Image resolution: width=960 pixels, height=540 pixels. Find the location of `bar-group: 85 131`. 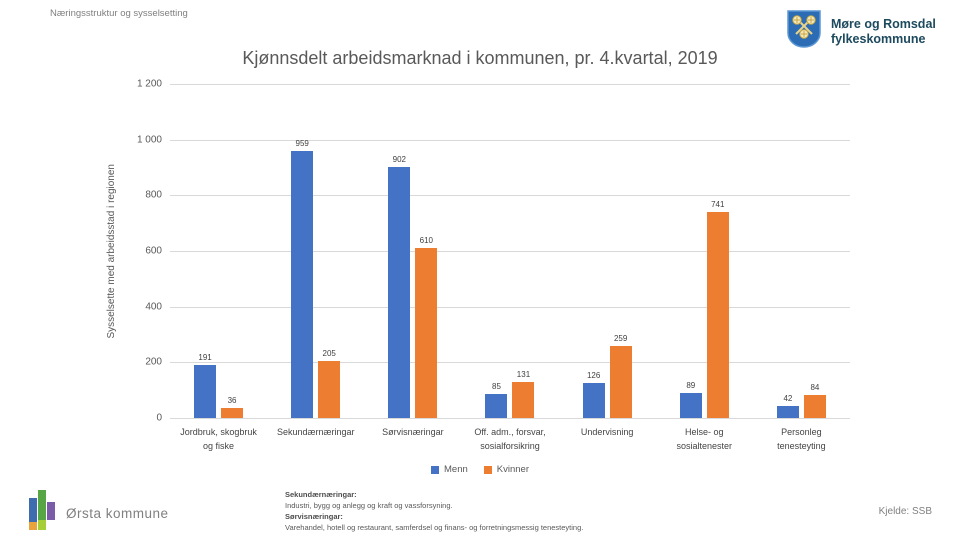

bar-group: 85 131 is located at coordinates (509, 394).